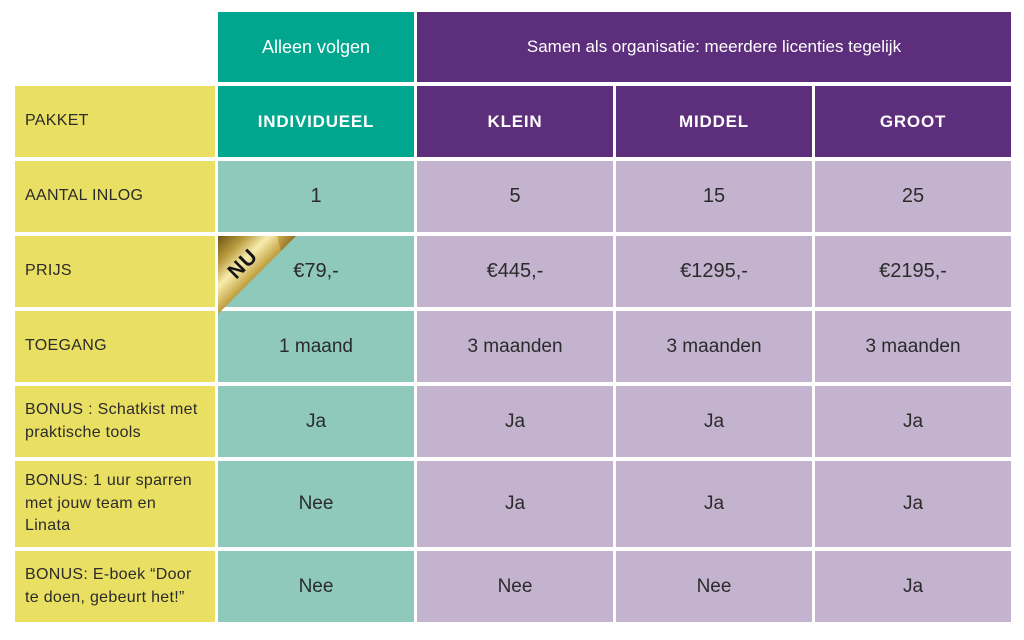  Describe the element at coordinates (913, 271) in the screenshot. I see `prijs-groot: €2195,-` at that location.